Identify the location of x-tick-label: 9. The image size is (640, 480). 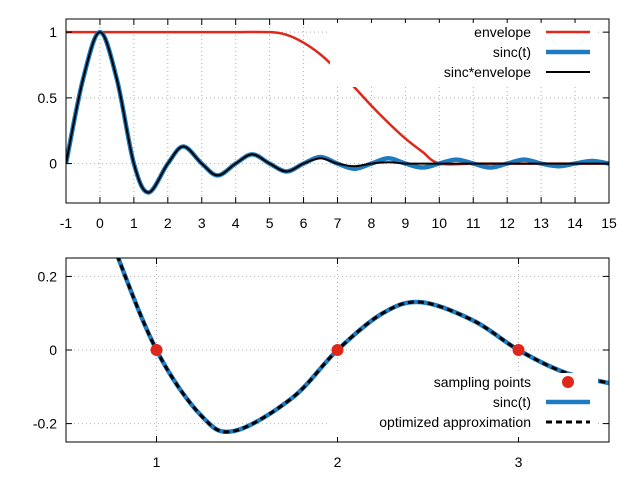
(405, 223).